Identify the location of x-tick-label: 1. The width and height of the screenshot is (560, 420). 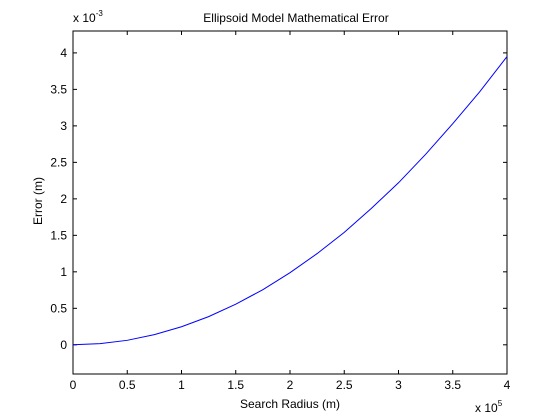
(181, 385).